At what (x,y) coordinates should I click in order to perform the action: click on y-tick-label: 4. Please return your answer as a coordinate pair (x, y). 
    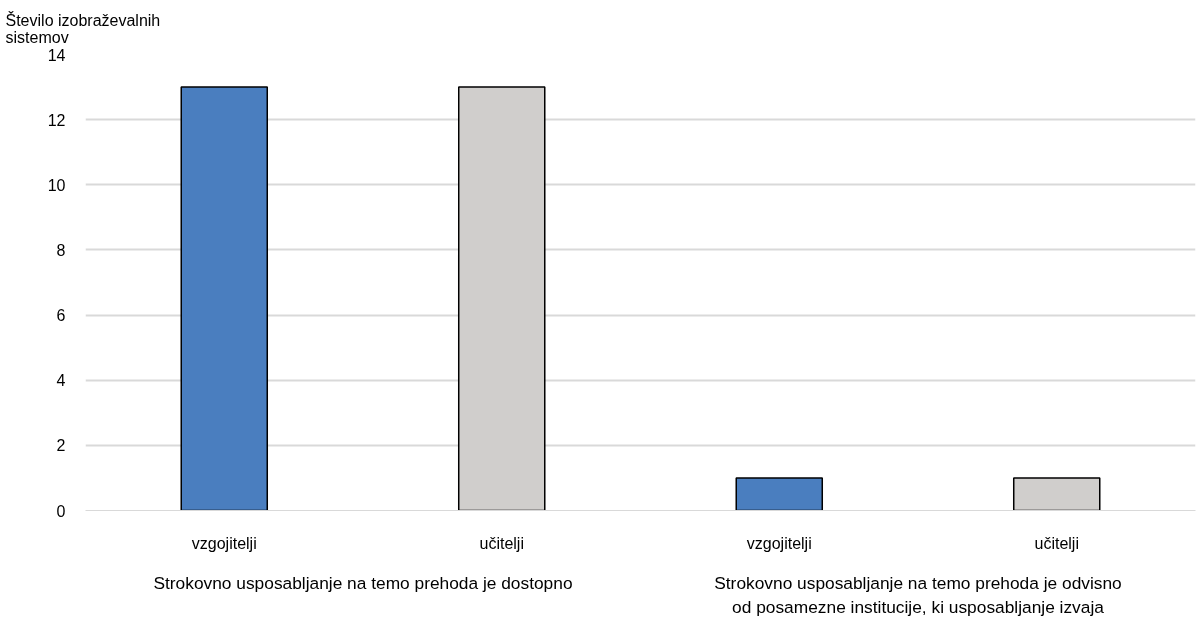
    Looking at the image, I should click on (61, 381).